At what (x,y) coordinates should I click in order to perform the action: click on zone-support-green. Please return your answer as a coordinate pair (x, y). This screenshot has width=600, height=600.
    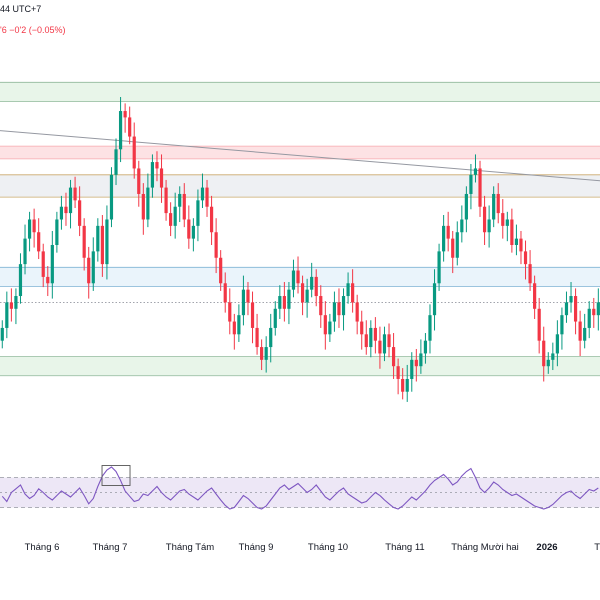
    Looking at the image, I should click on (300, 366).